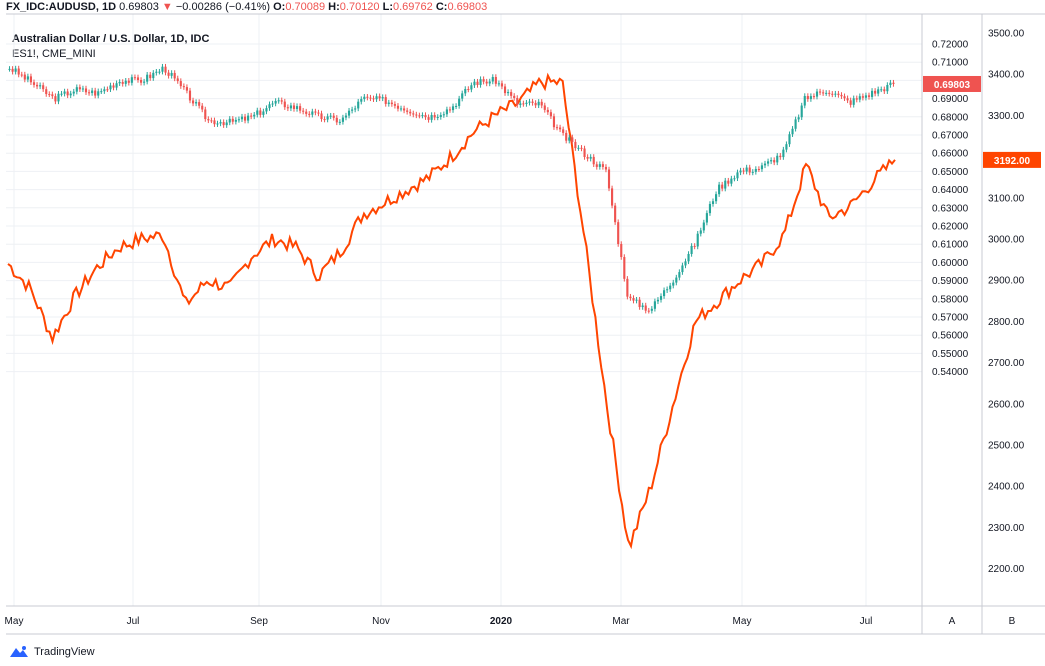 The height and width of the screenshot is (666, 1045). I want to click on scale-b-tick-label: 3000.00, so click(1006, 240).